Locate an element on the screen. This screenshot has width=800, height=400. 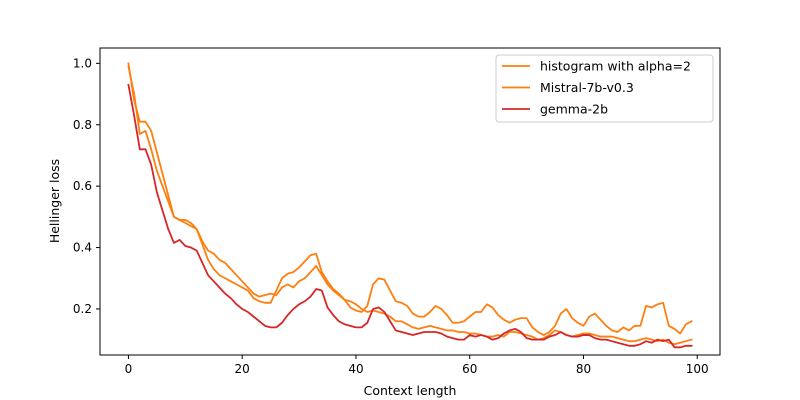
legend-label: gemma-2b is located at coordinates (574, 109).